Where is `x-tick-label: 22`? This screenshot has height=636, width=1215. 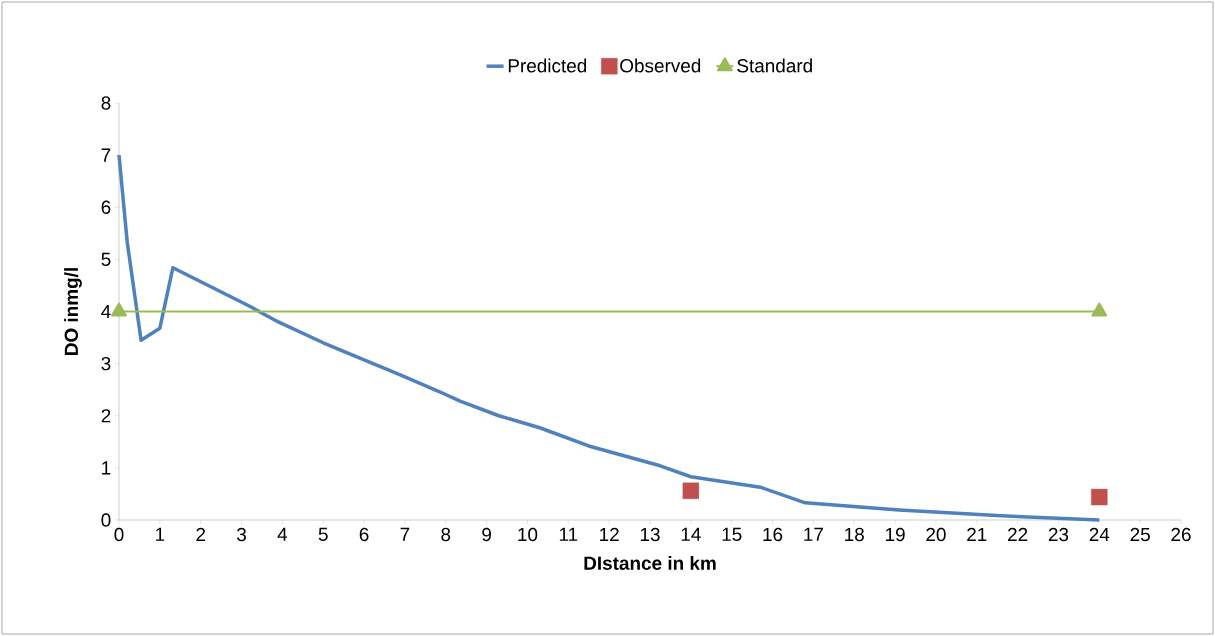
x-tick-label: 22 is located at coordinates (1018, 534).